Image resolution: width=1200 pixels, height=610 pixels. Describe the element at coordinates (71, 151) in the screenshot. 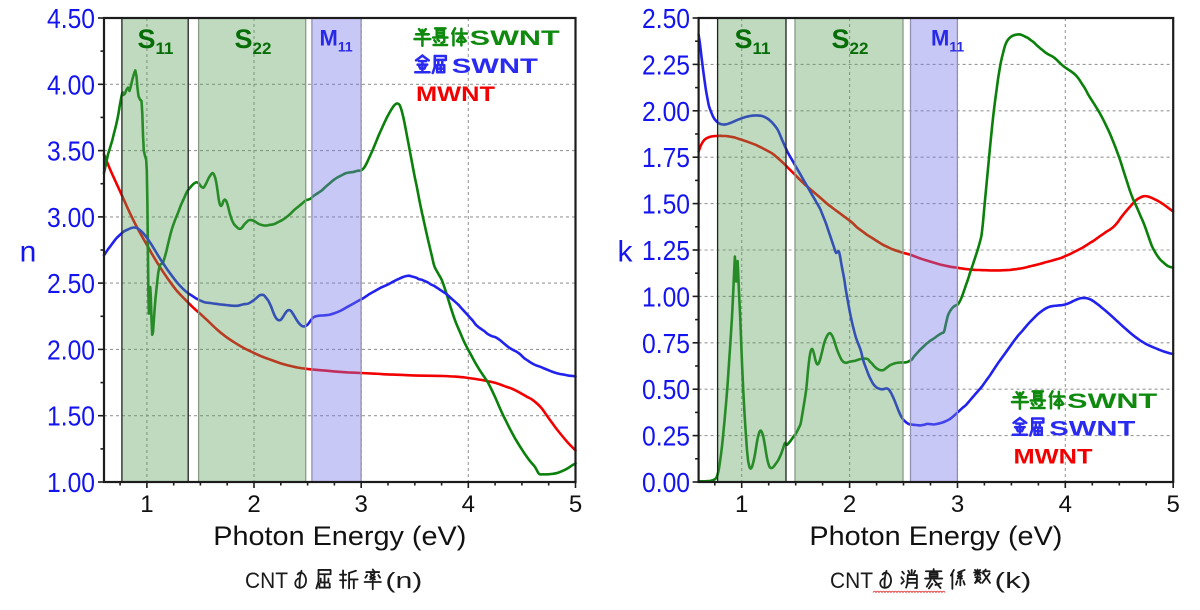

I see `svg-text: 3.50` at that location.